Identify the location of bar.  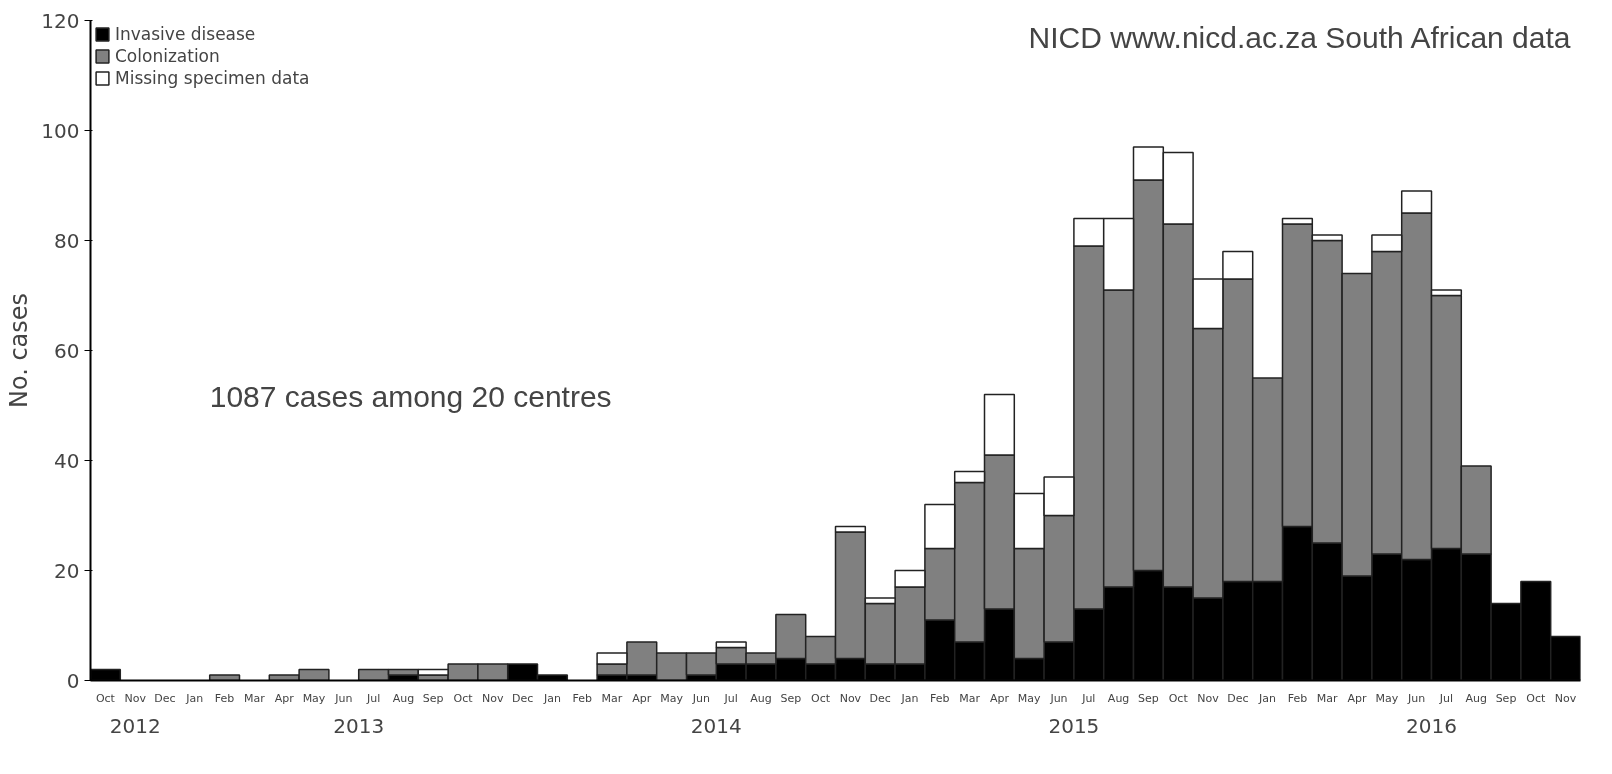
(224, 677).